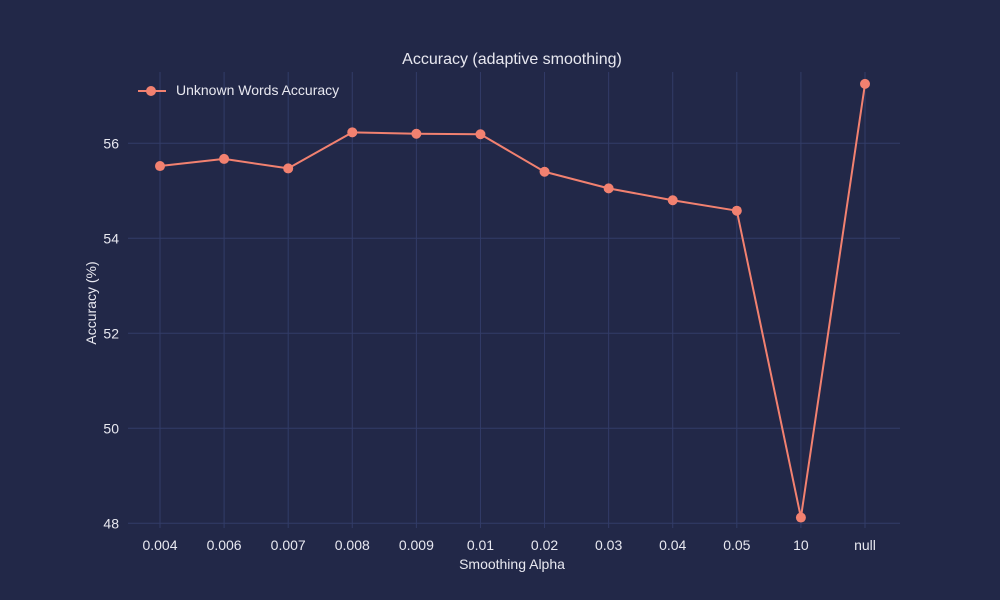 This screenshot has width=1000, height=600. What do you see at coordinates (865, 545) in the screenshot?
I see `x-tick-label: null` at bounding box center [865, 545].